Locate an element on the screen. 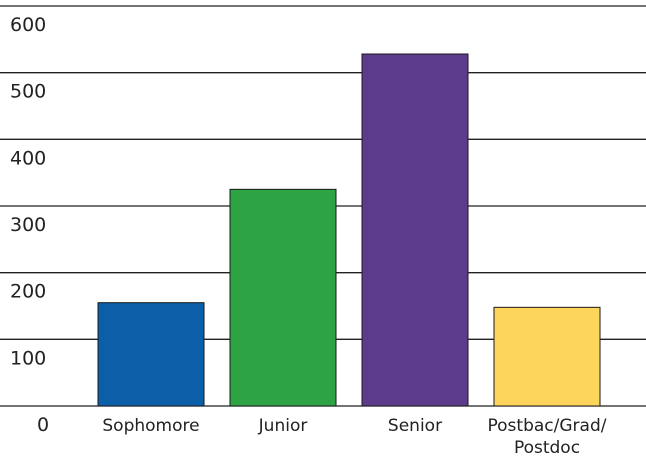 This screenshot has height=457, width=646. y-tick-label: 500 is located at coordinates (28, 92).